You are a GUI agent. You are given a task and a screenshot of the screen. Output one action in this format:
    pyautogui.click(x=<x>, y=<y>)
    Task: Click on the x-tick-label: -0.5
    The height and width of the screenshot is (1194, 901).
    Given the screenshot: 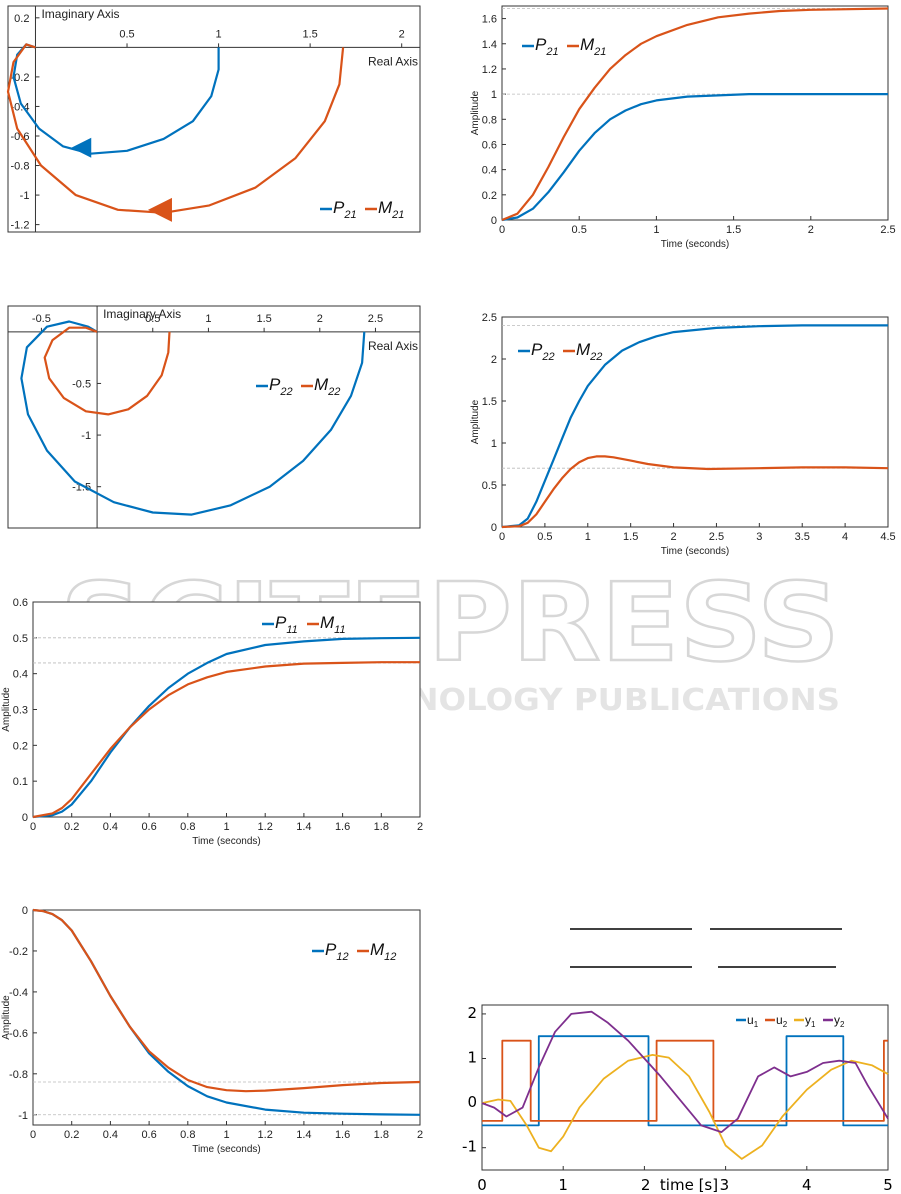 What is the action you would take?
    pyautogui.click(x=41, y=319)
    